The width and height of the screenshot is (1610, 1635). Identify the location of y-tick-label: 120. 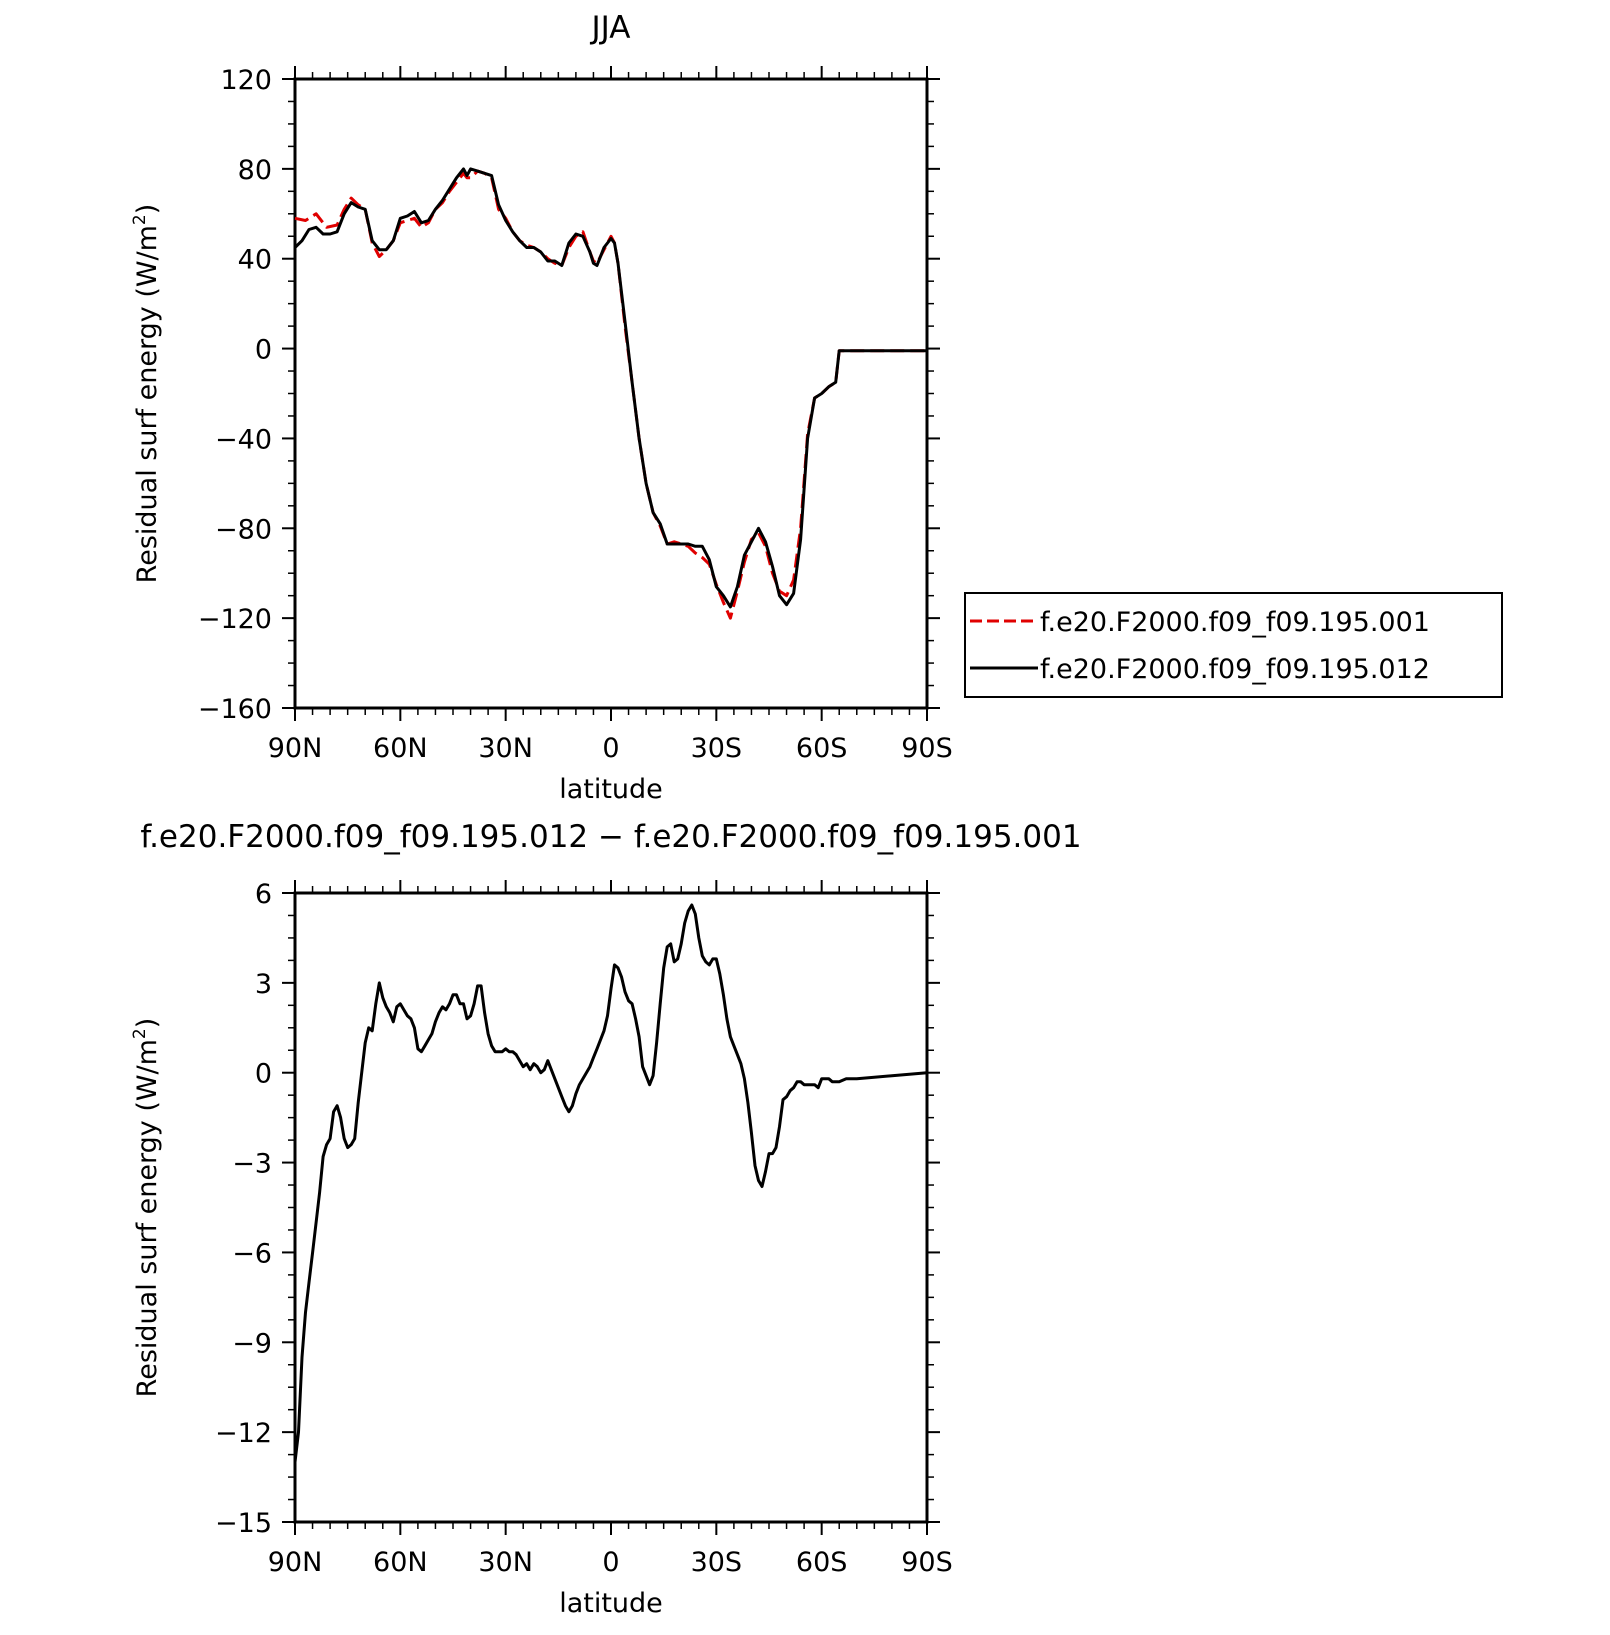
(246, 80).